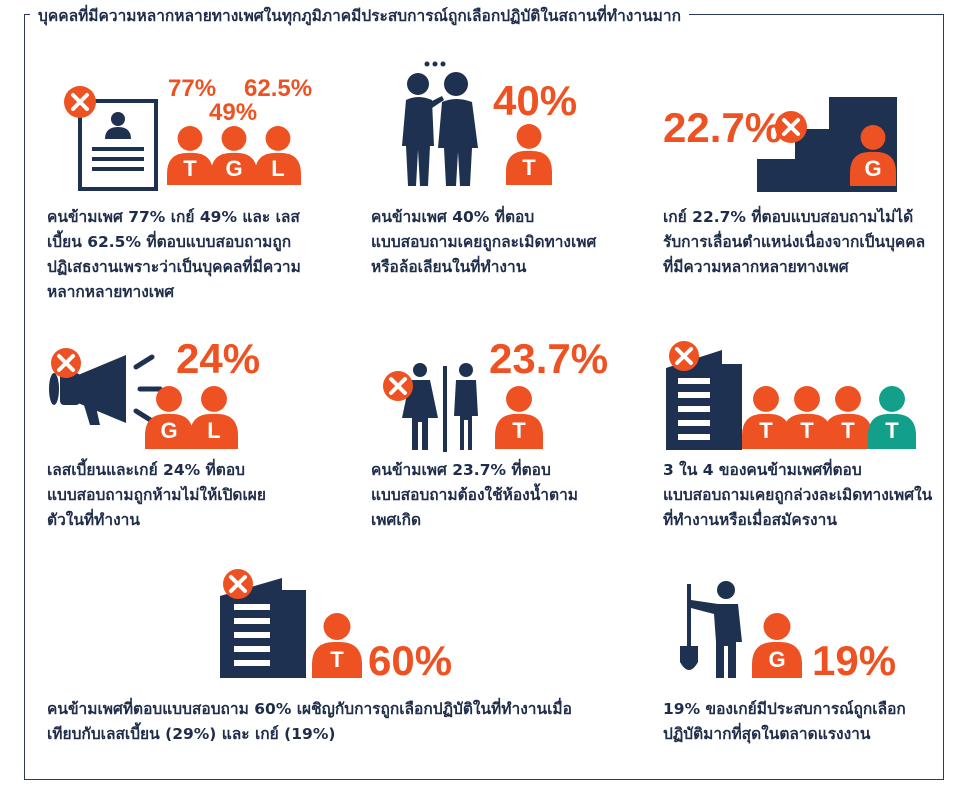 This screenshot has width=970, height=790. What do you see at coordinates (723, 127) in the screenshot?
I see `stat-percent: 22.7%` at bounding box center [723, 127].